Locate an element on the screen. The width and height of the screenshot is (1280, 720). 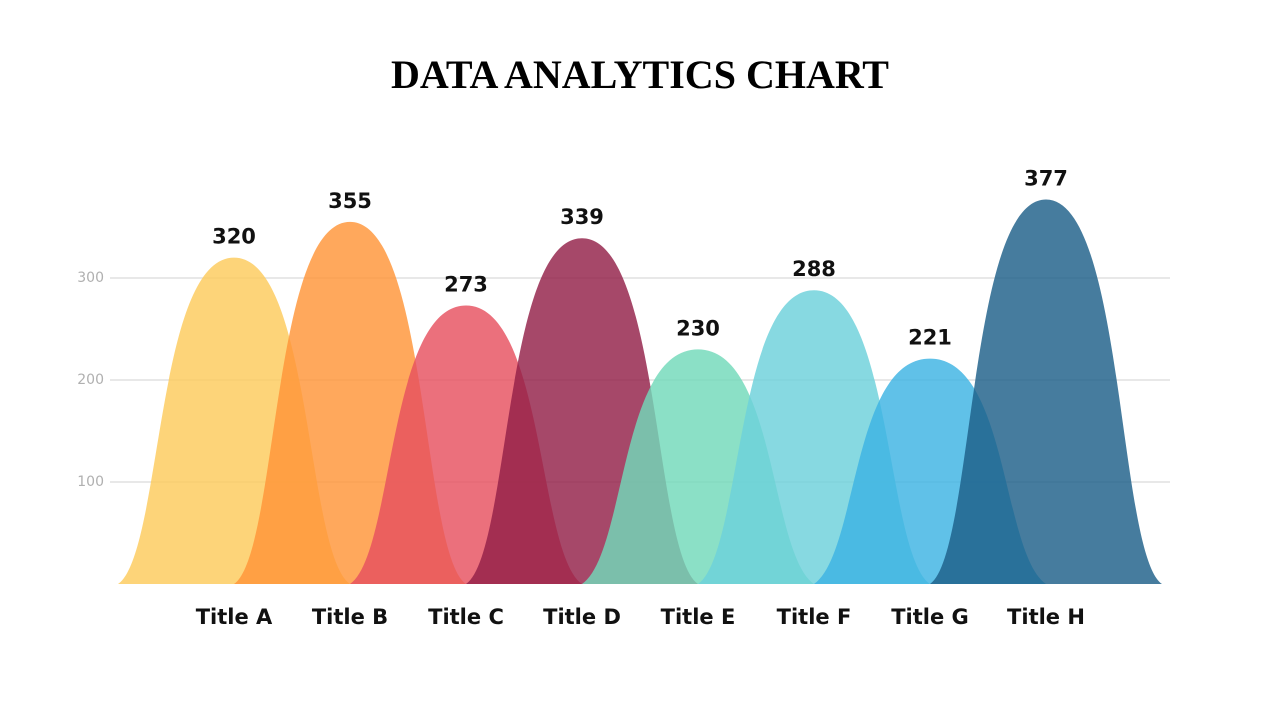
x-tick-label: Title D is located at coordinates (582, 617).